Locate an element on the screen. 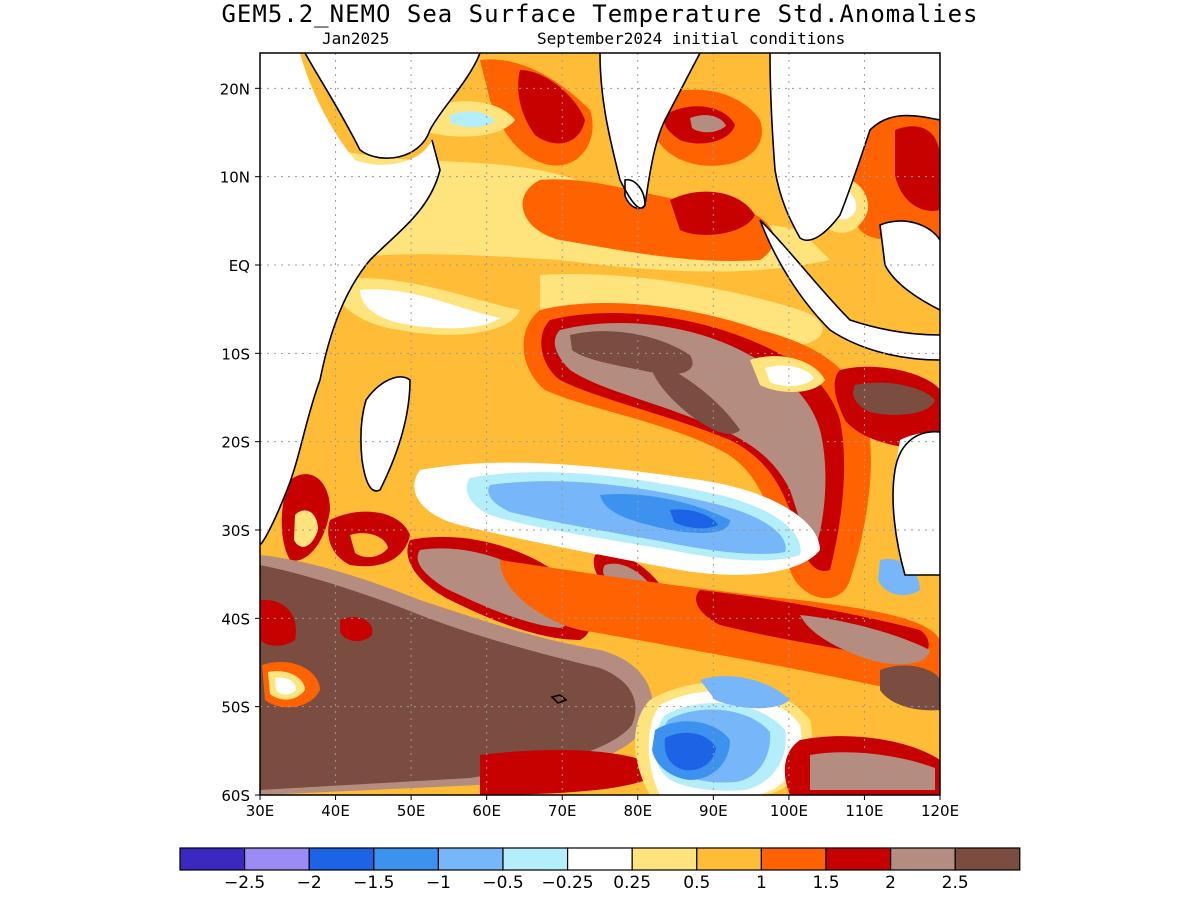  land-africa is located at coordinates (350, 299).